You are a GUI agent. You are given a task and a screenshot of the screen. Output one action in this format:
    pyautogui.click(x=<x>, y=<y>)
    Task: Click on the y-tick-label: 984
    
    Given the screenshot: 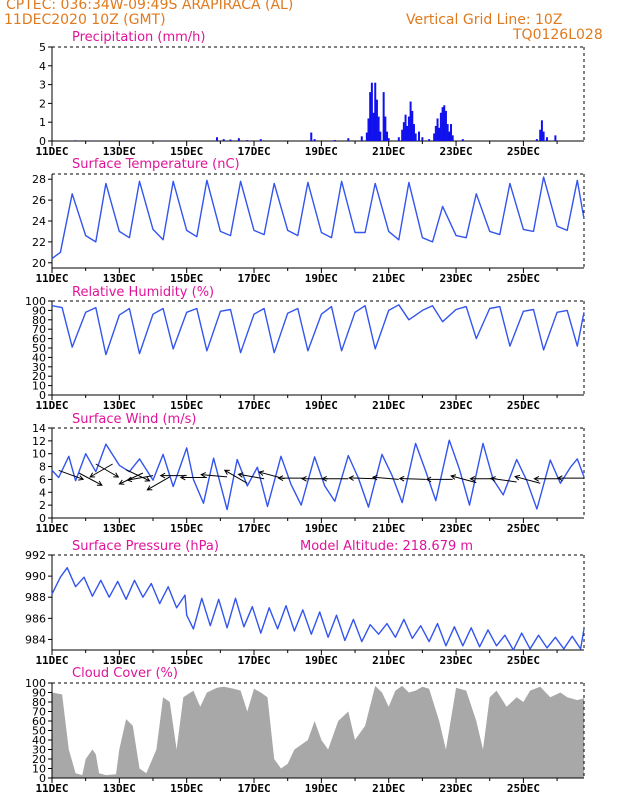 What is the action you would take?
    pyautogui.click(x=35, y=639)
    